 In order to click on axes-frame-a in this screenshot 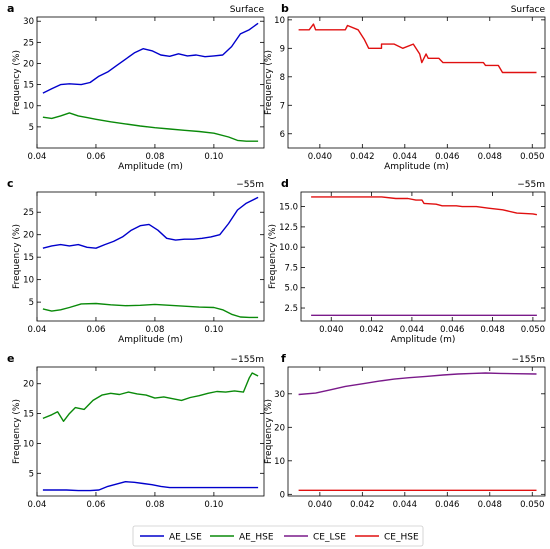, I will do `click(150, 82)`.